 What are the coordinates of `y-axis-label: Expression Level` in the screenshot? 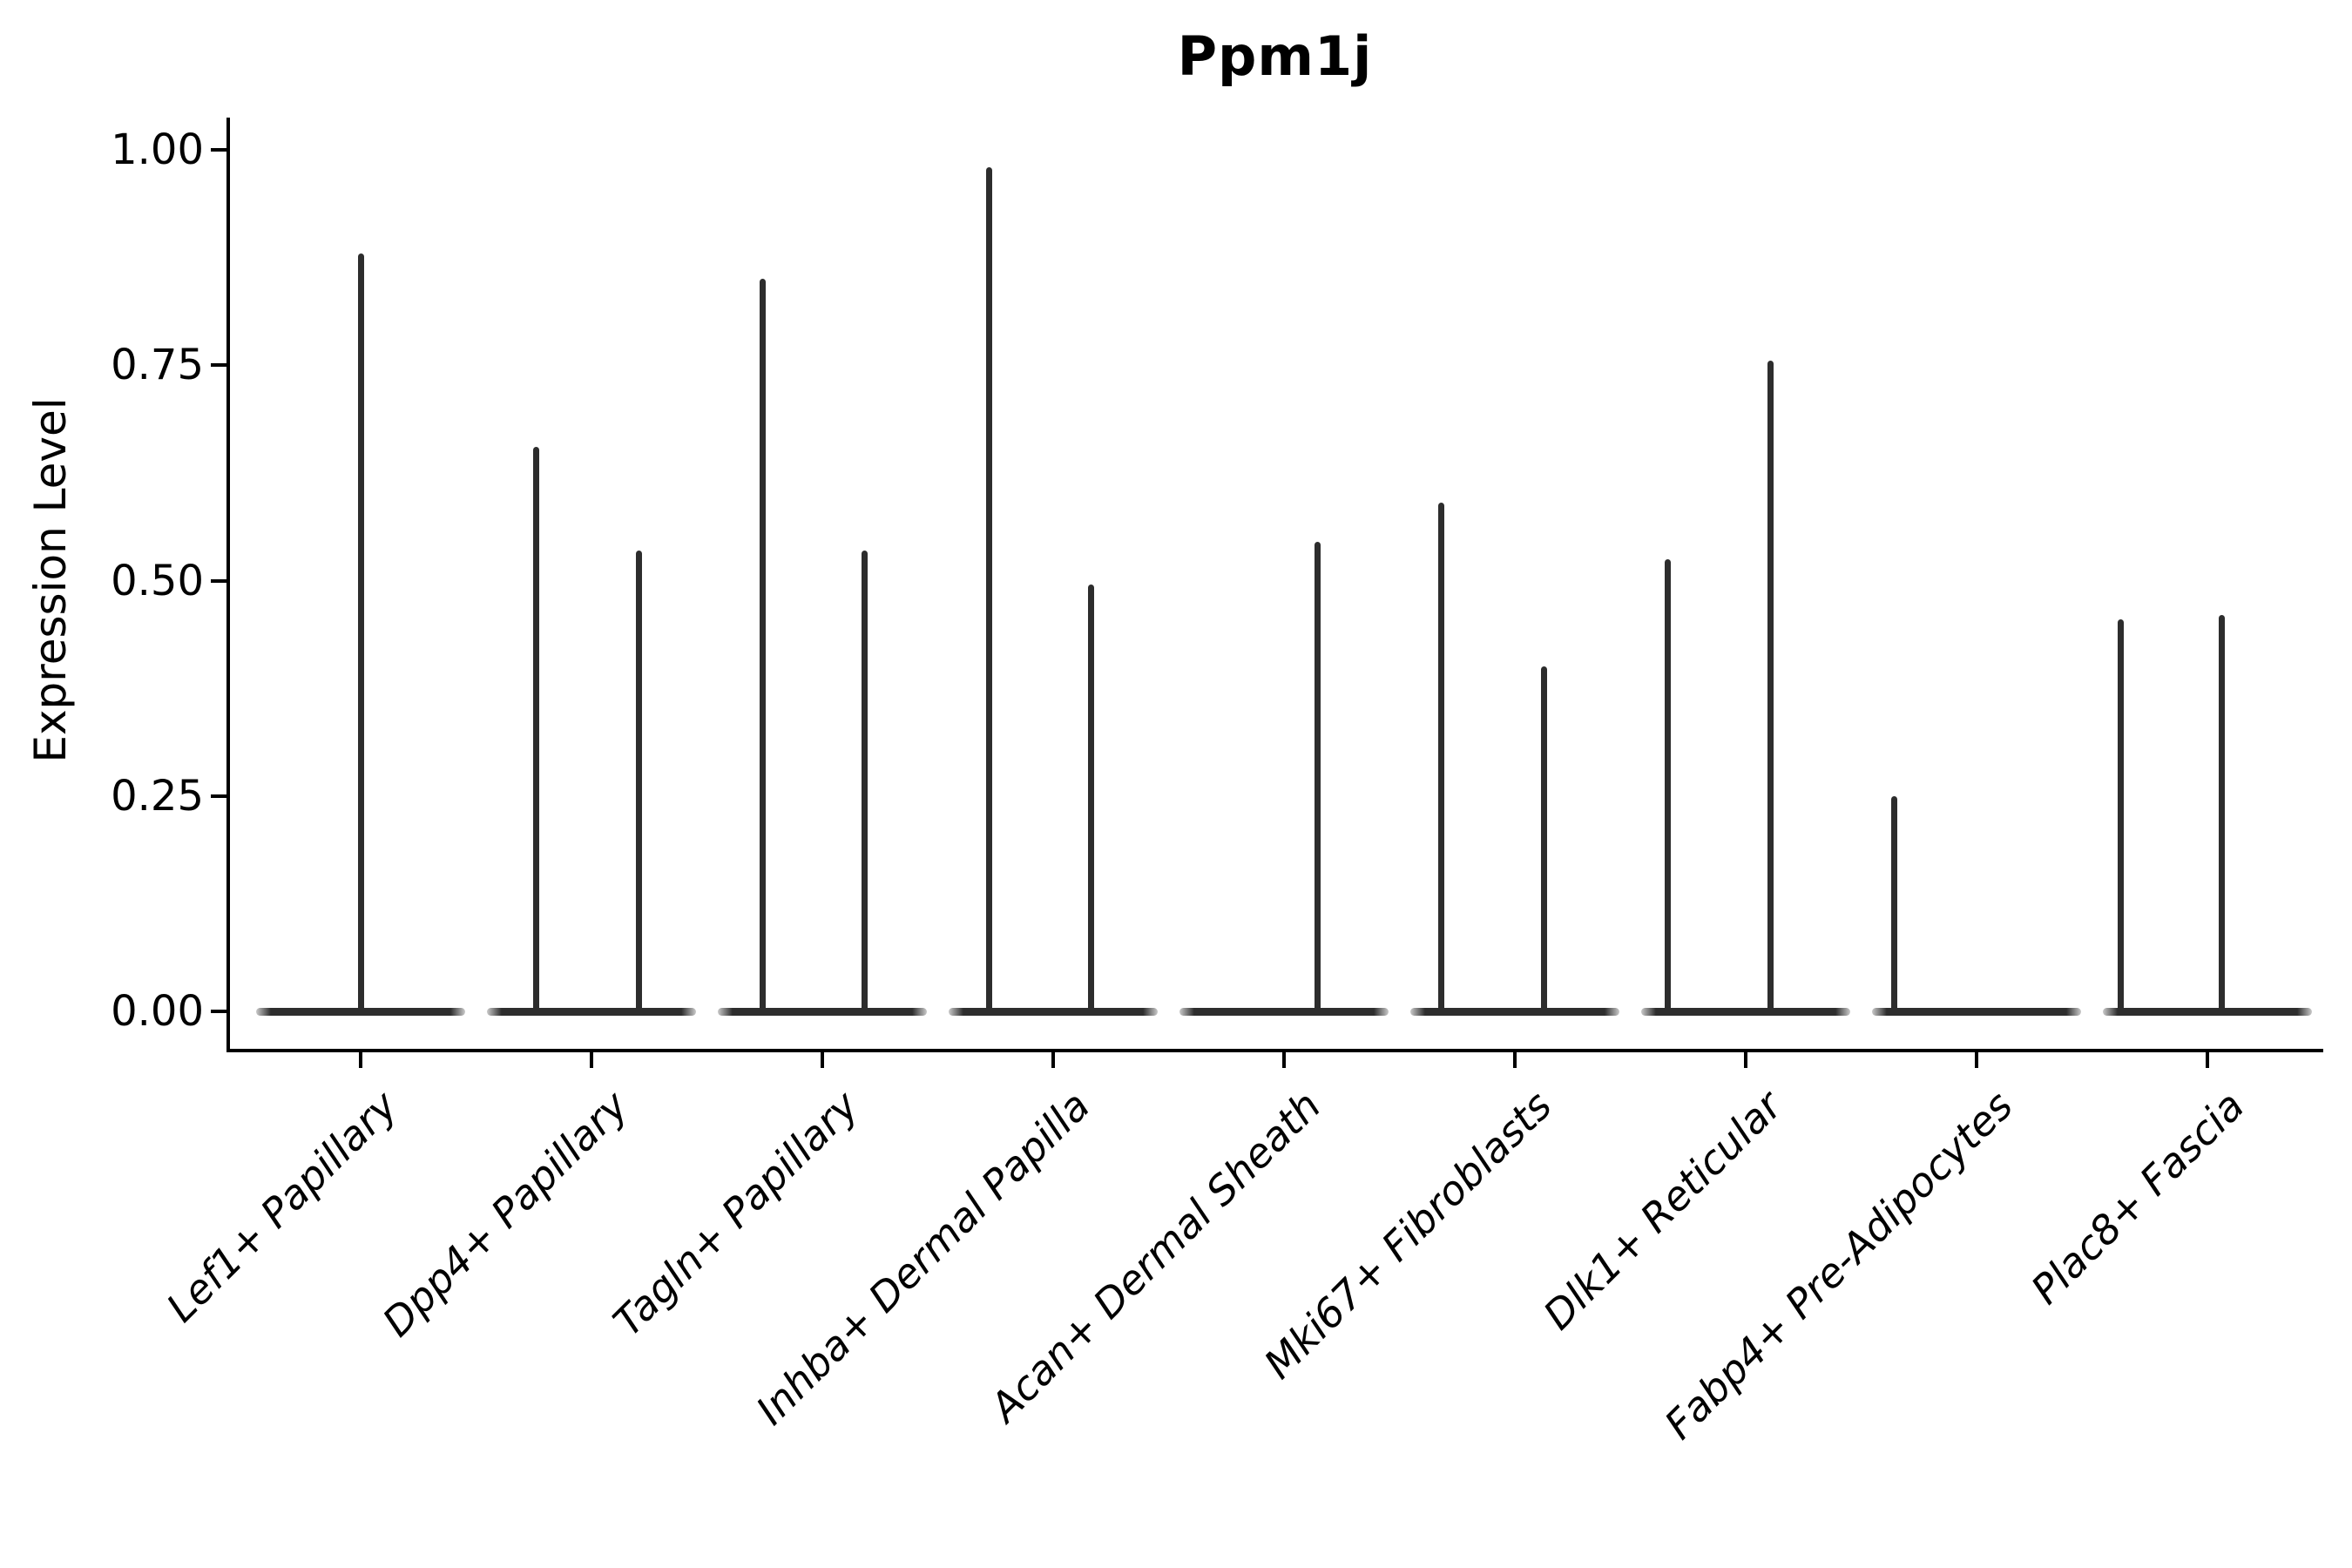 It's located at (50, 580).